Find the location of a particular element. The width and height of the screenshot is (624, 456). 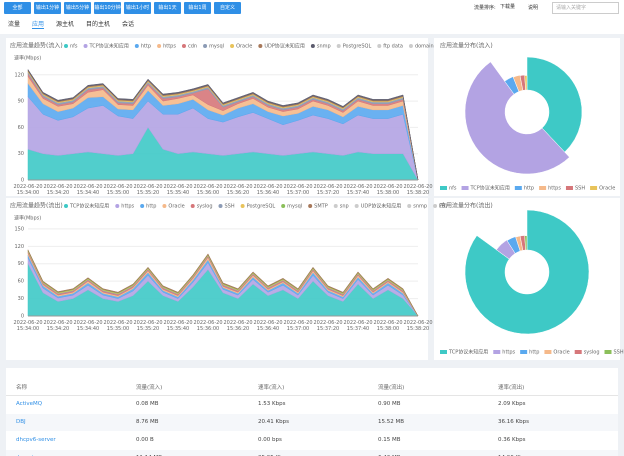

y-tick-label: 120 is located at coordinates (19, 247).